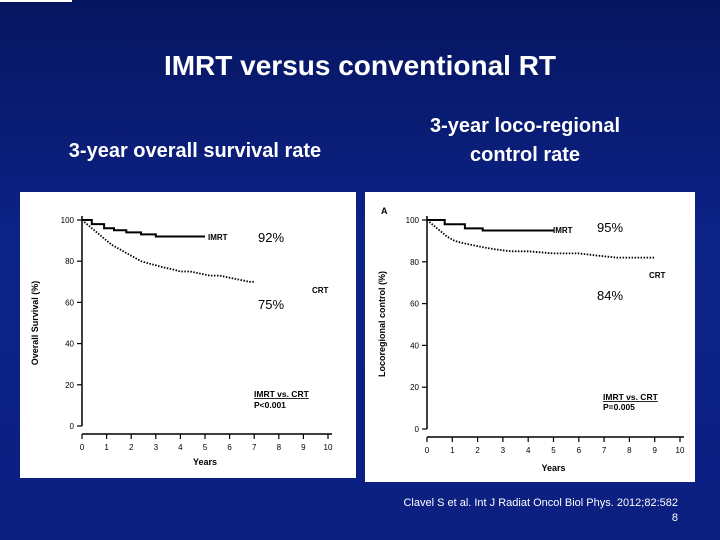 The image size is (720, 540). What do you see at coordinates (270, 405) in the screenshot?
I see `stat-annotation: P<0.001` at bounding box center [270, 405].